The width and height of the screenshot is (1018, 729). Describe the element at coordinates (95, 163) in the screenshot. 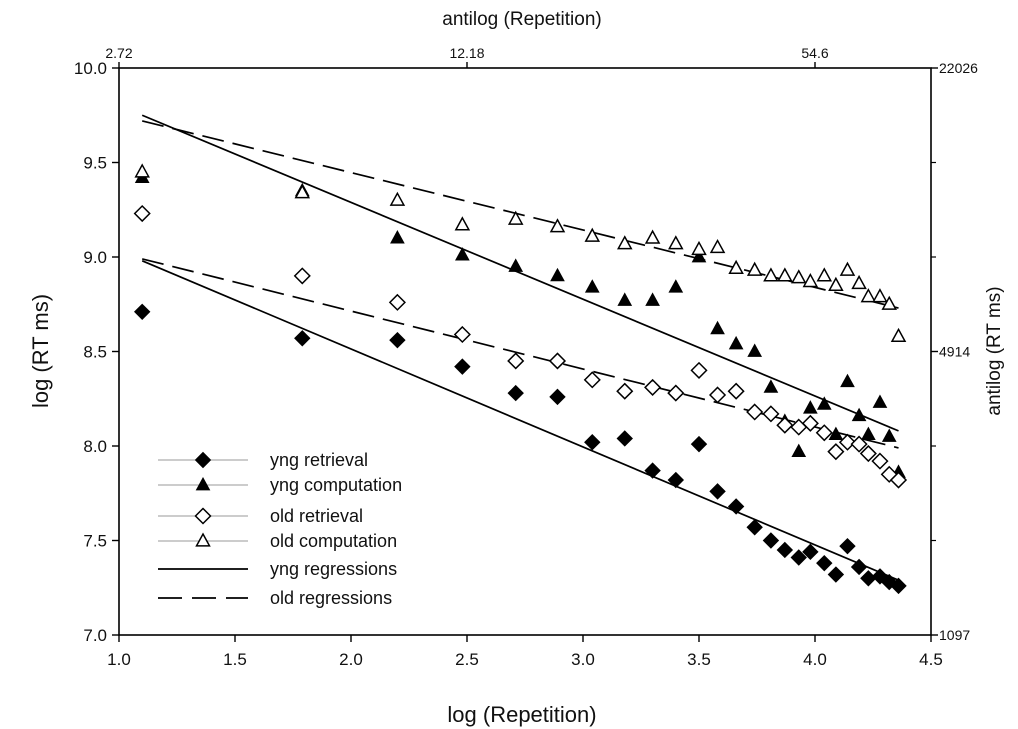

I see `y-tick-label: 9.5` at that location.